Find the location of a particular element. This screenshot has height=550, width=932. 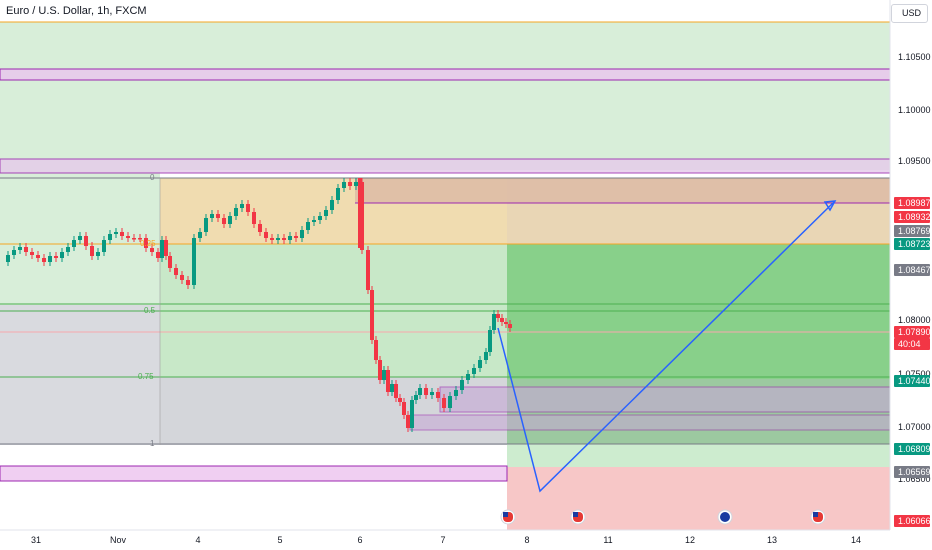

time-axis: 31 Nov 4 5 6 7 8 11 12 13 14 is located at coordinates (445, 539).